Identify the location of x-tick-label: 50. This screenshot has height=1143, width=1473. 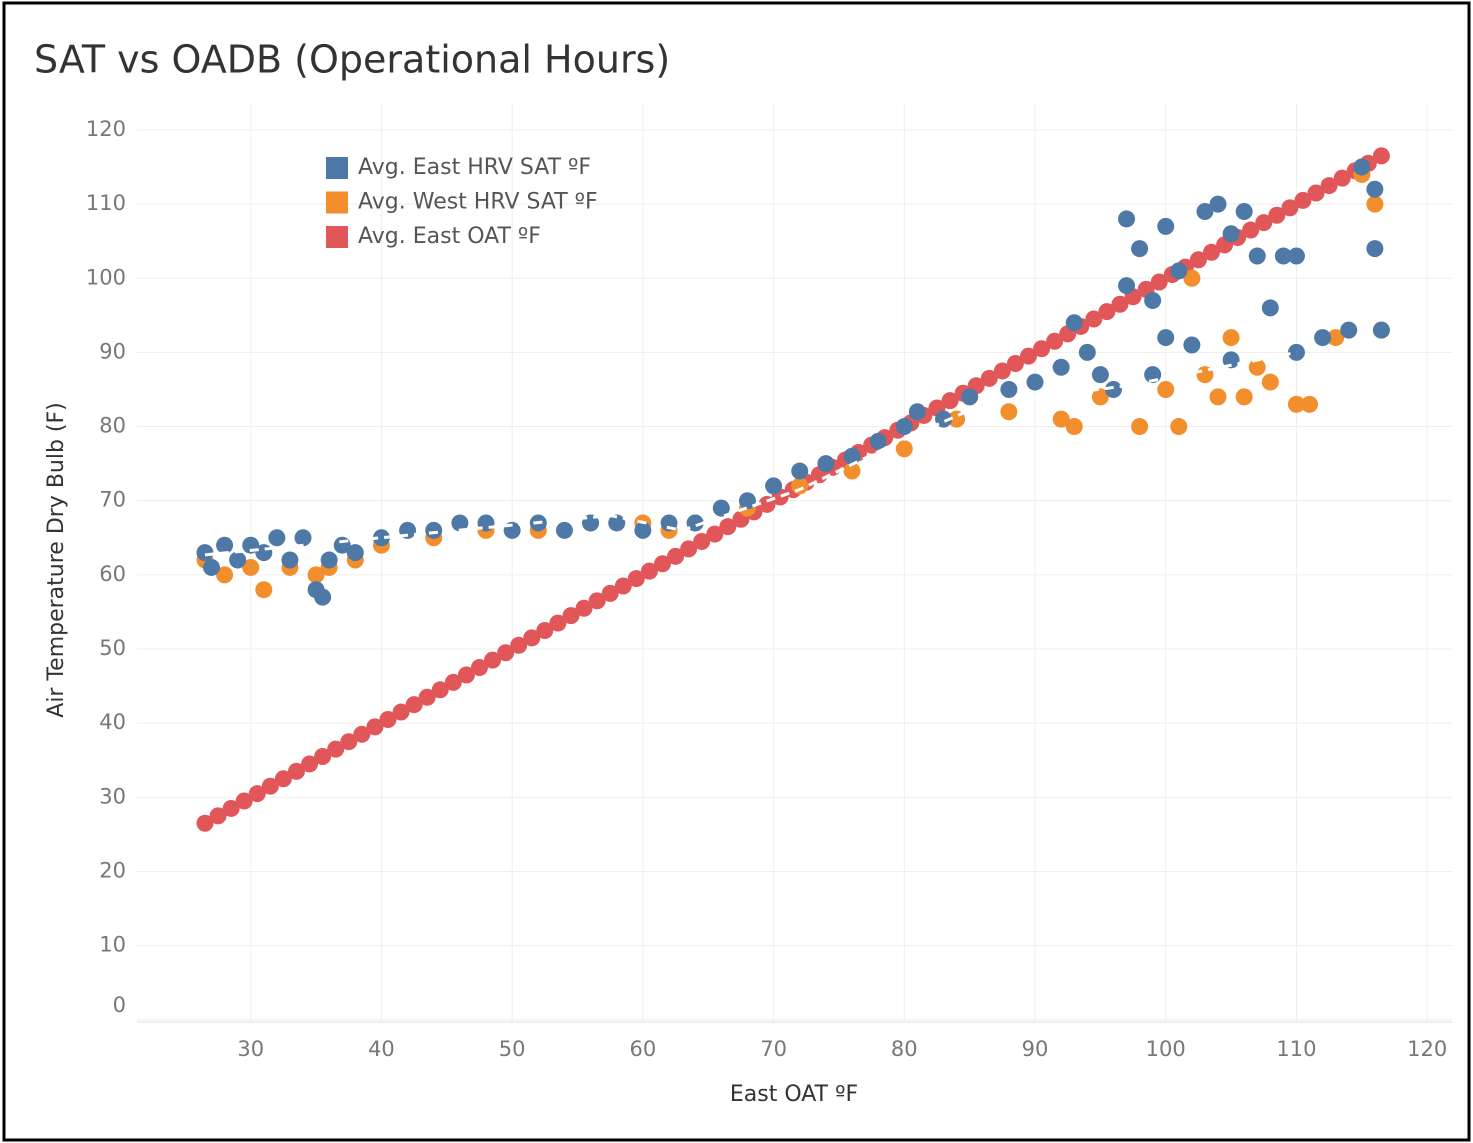
(512, 1049).